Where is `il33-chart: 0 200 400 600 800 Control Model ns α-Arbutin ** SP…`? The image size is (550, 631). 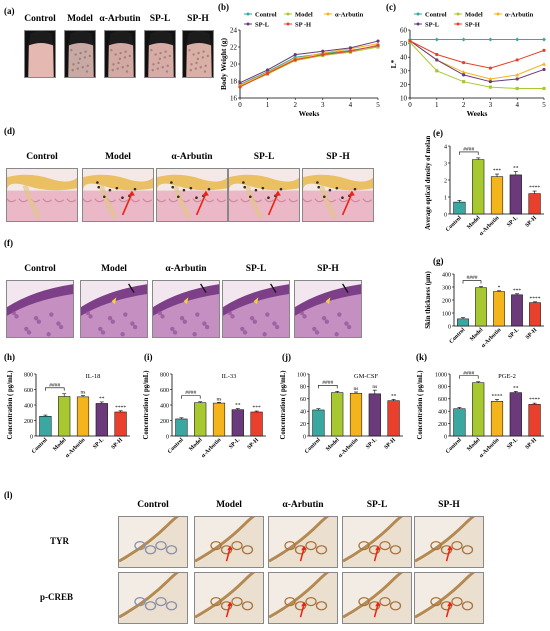
il33-chart: 0 200 400 600 800 Control Model ns α-Arbutin ** SP… is located at coordinates (204, 414).